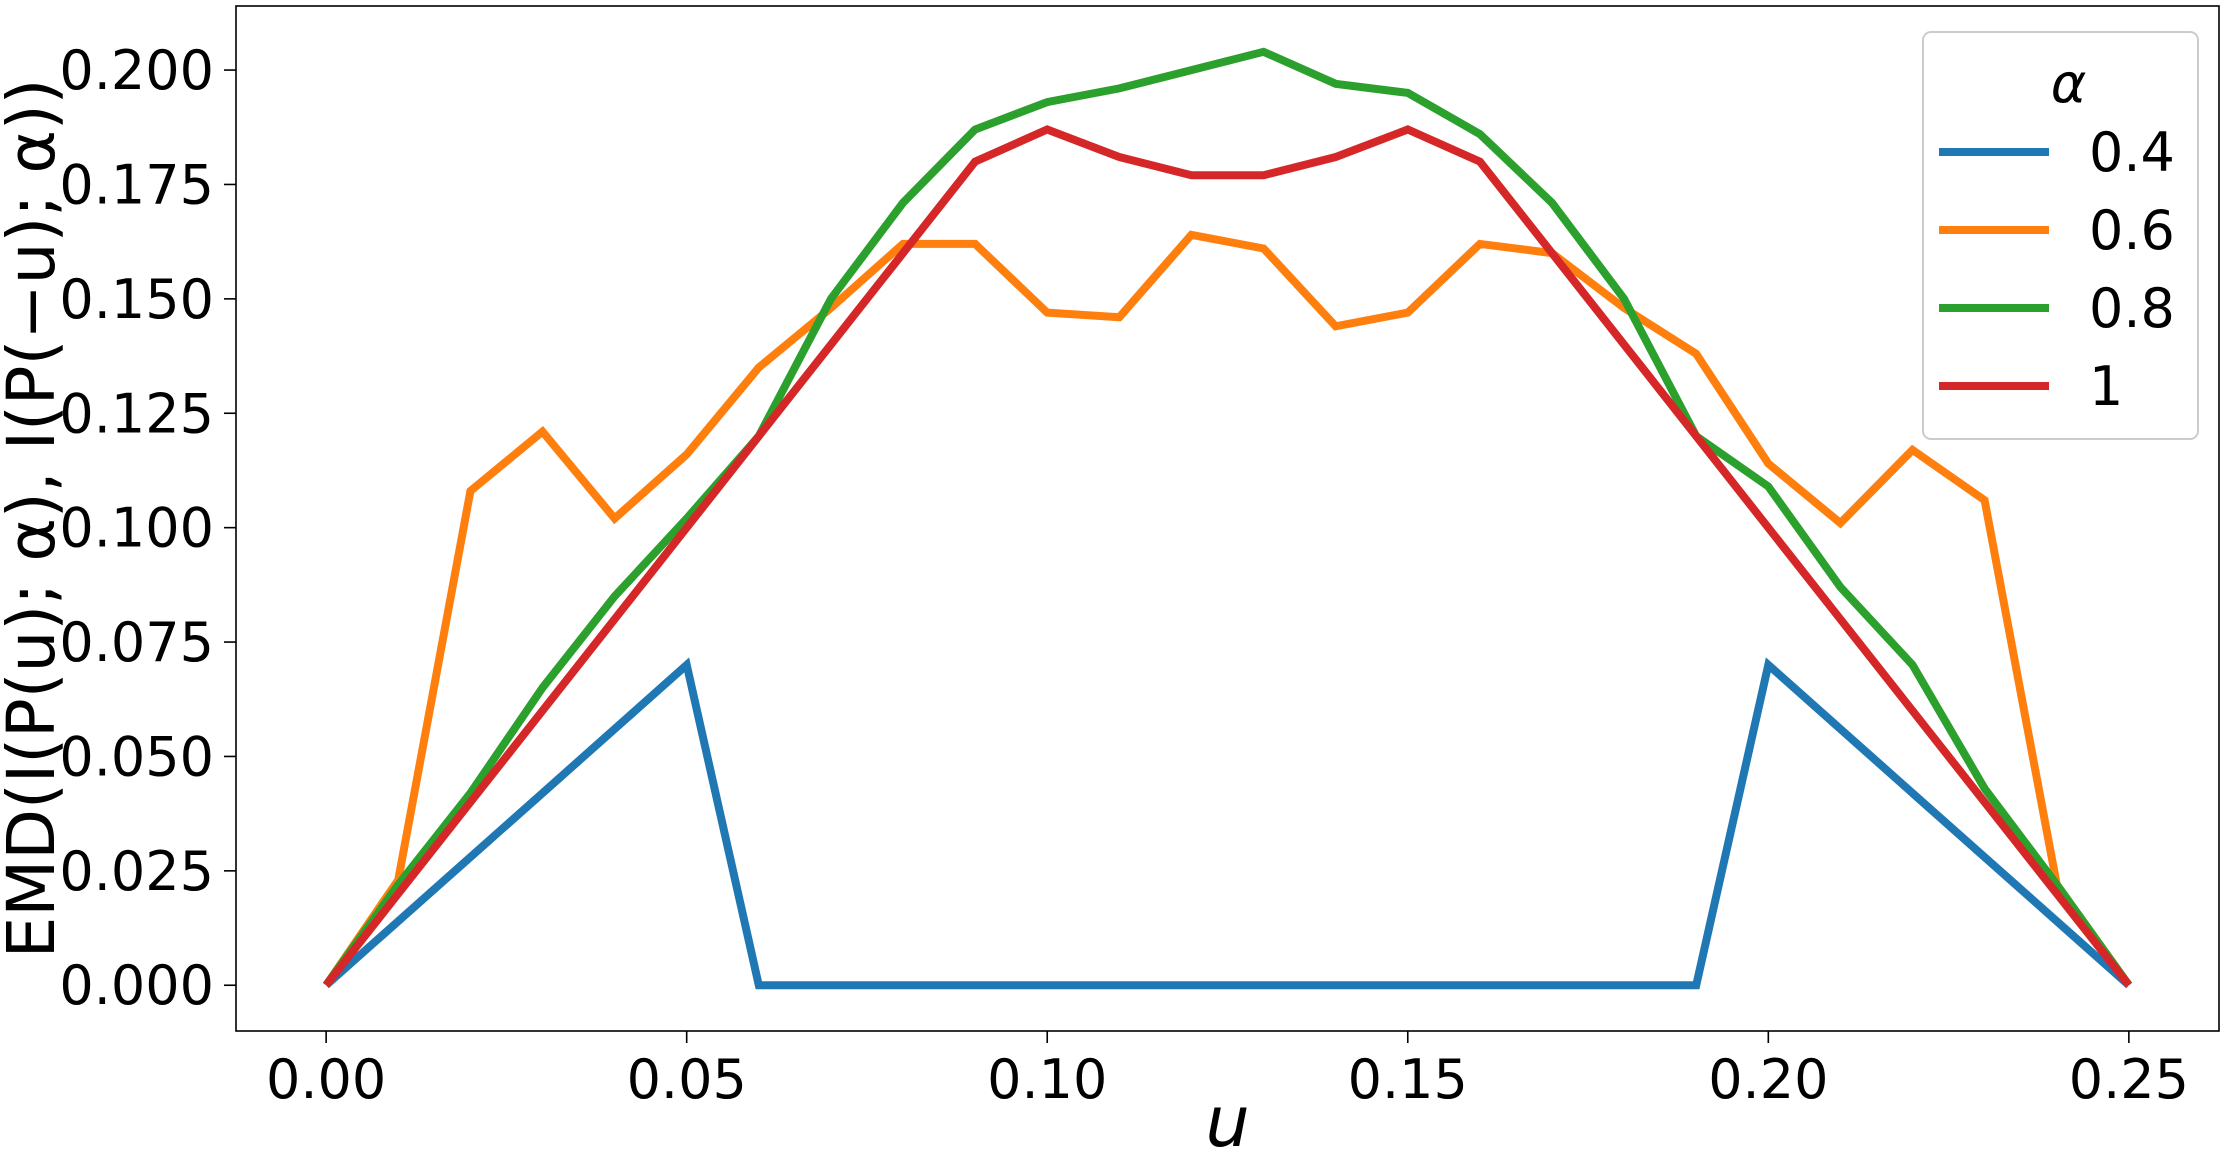  Describe the element at coordinates (1047, 1079) in the screenshot. I see `x-tick-label: 0.10` at that location.